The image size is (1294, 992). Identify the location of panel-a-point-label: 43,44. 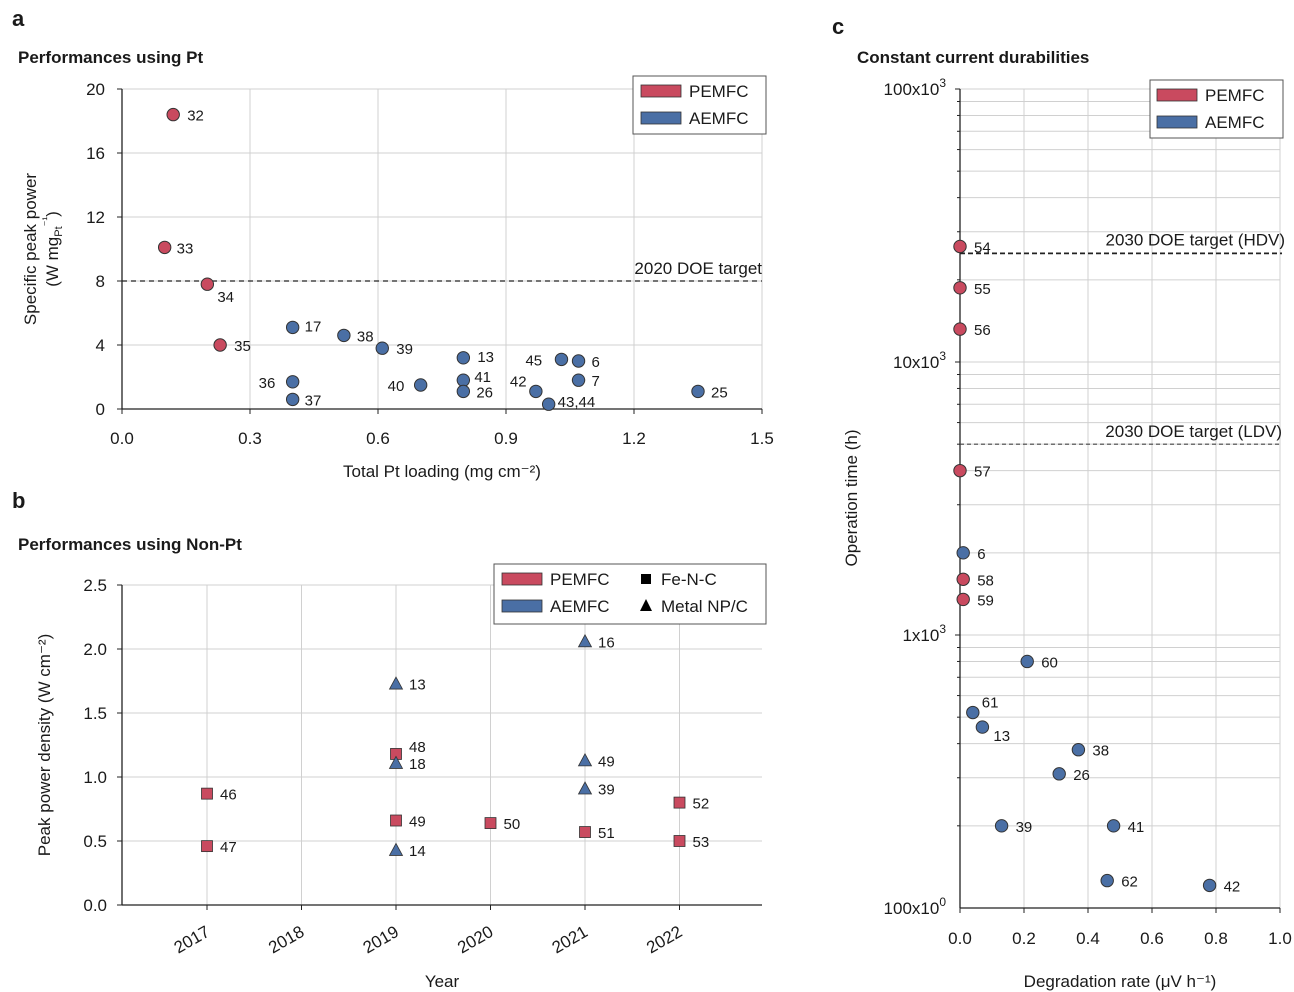
(577, 402).